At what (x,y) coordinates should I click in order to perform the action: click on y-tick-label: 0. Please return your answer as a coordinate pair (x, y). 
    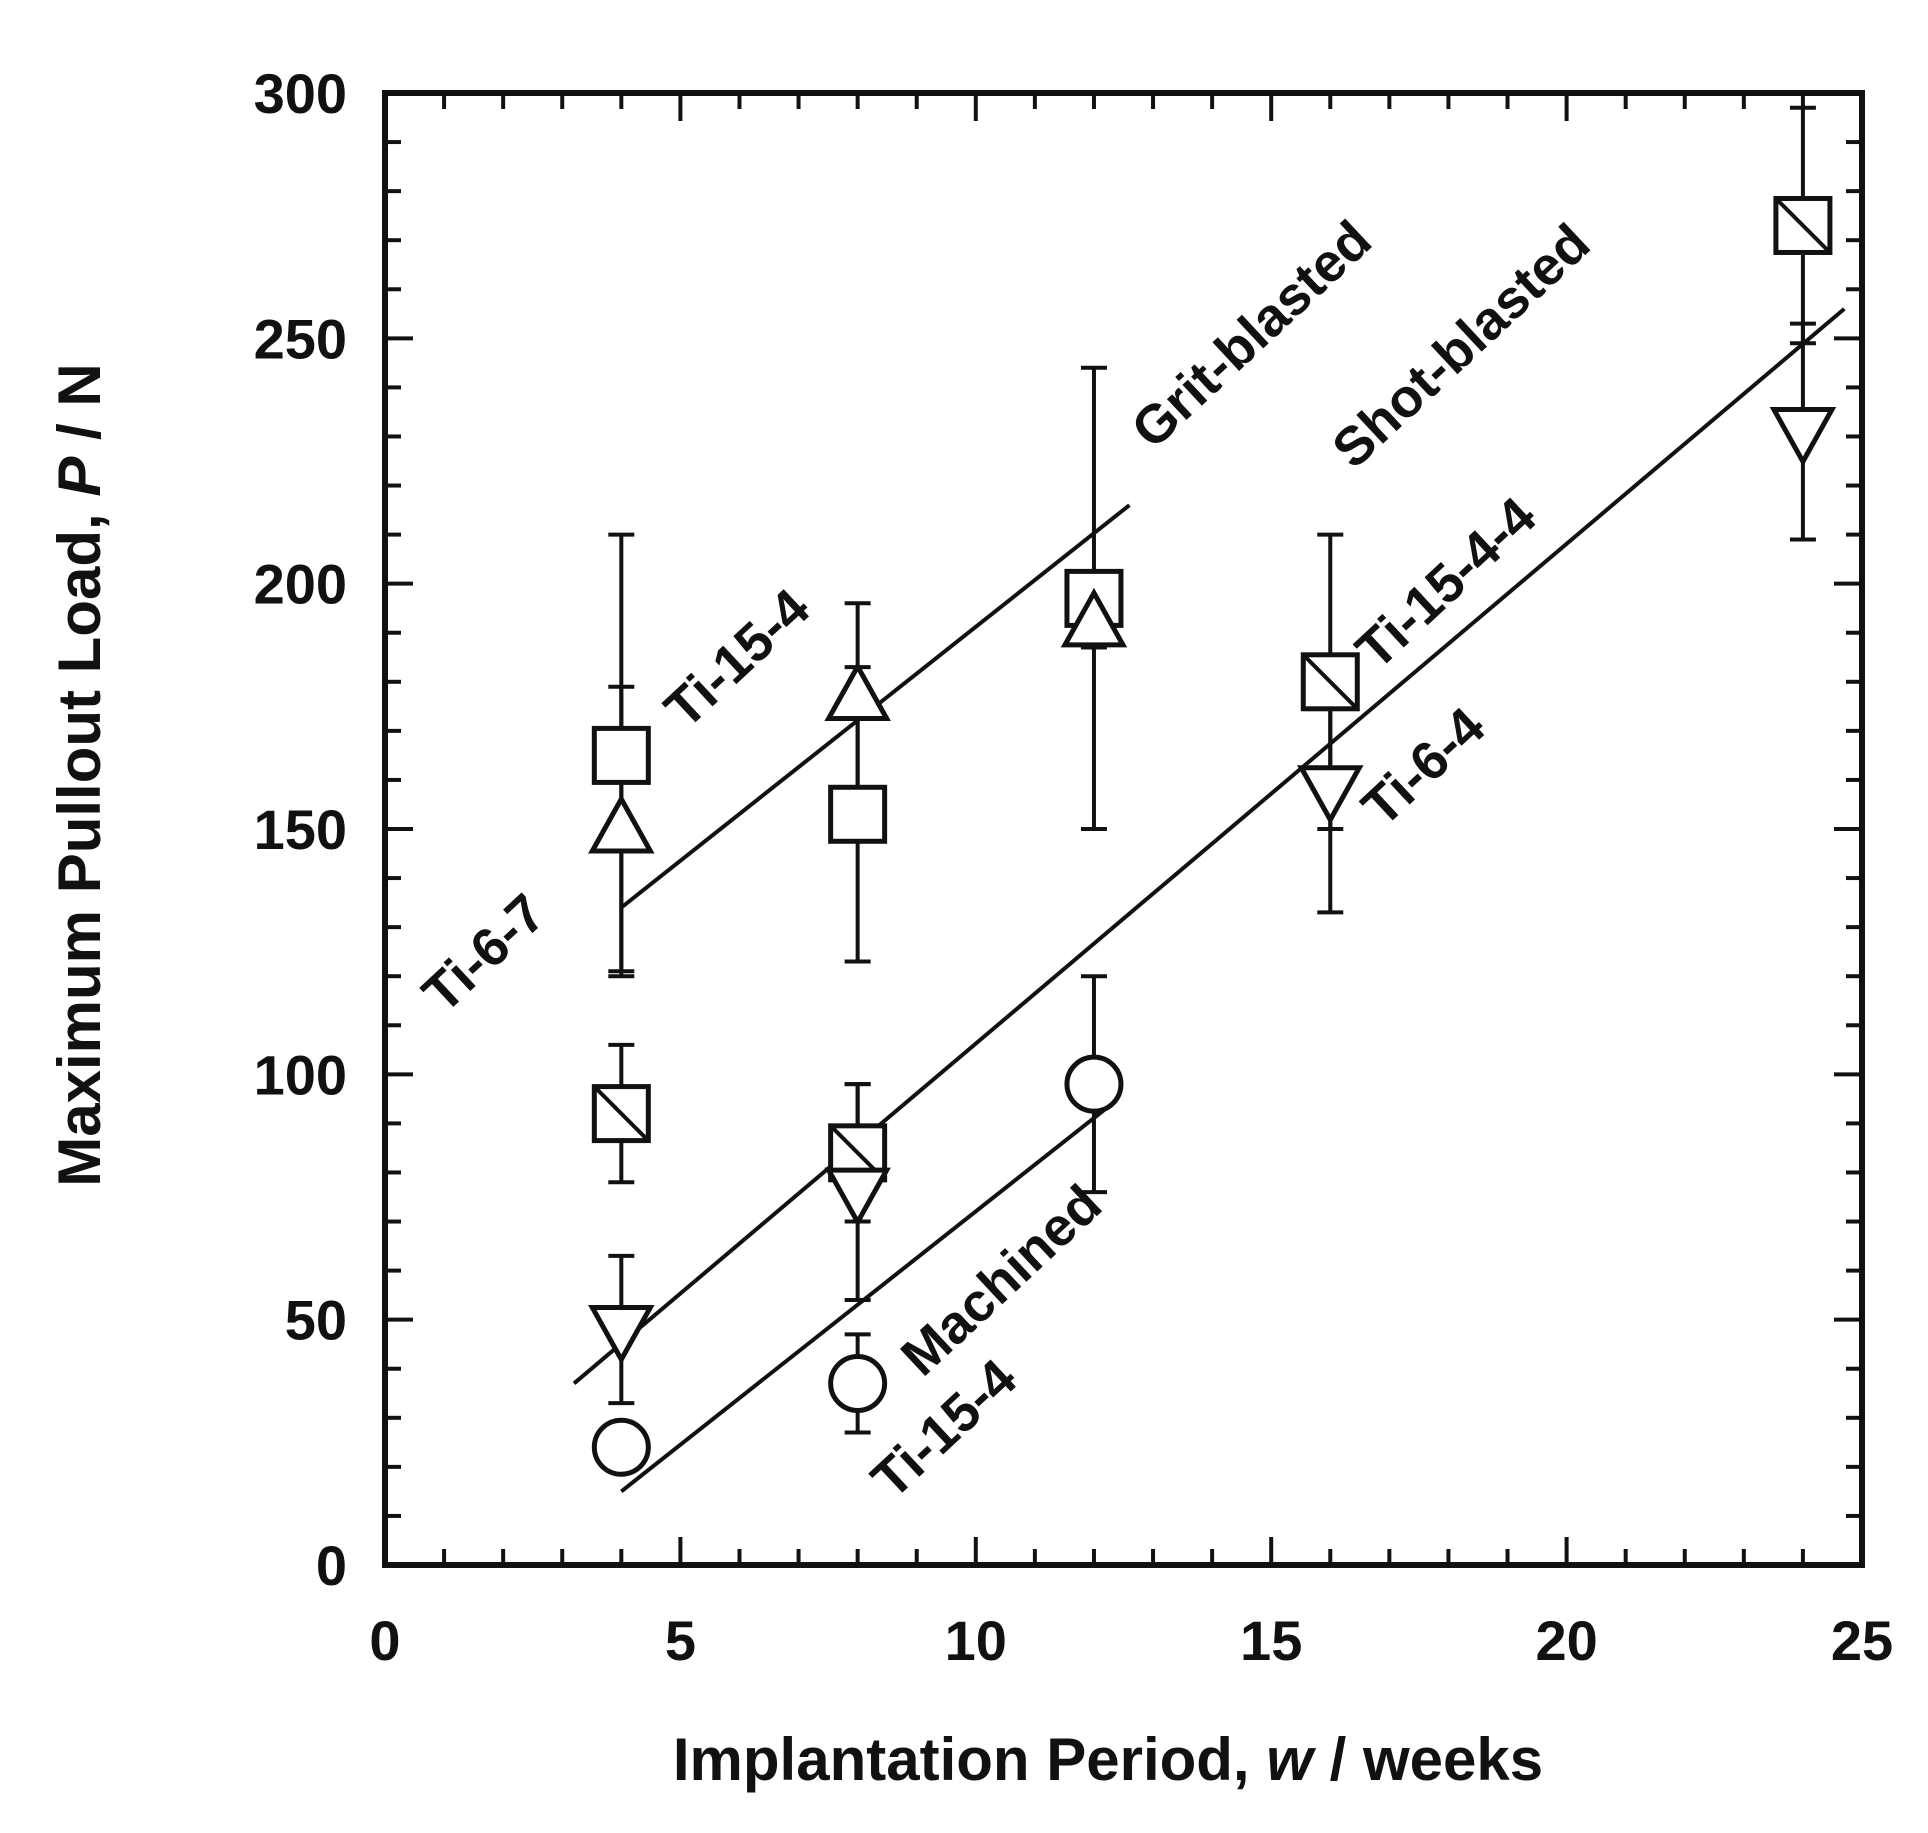
    Looking at the image, I should click on (331, 1565).